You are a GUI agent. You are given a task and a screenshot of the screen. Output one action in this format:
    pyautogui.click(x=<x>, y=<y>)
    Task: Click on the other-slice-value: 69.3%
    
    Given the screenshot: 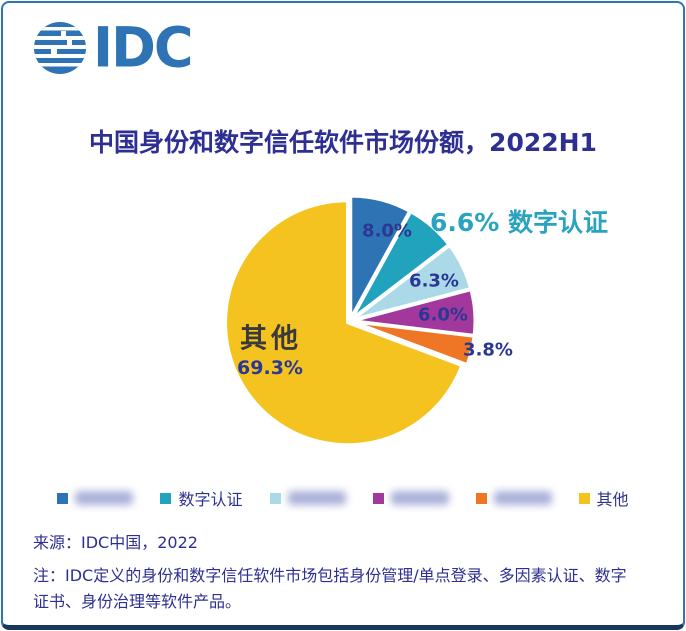 What is the action you would take?
    pyautogui.click(x=270, y=368)
    